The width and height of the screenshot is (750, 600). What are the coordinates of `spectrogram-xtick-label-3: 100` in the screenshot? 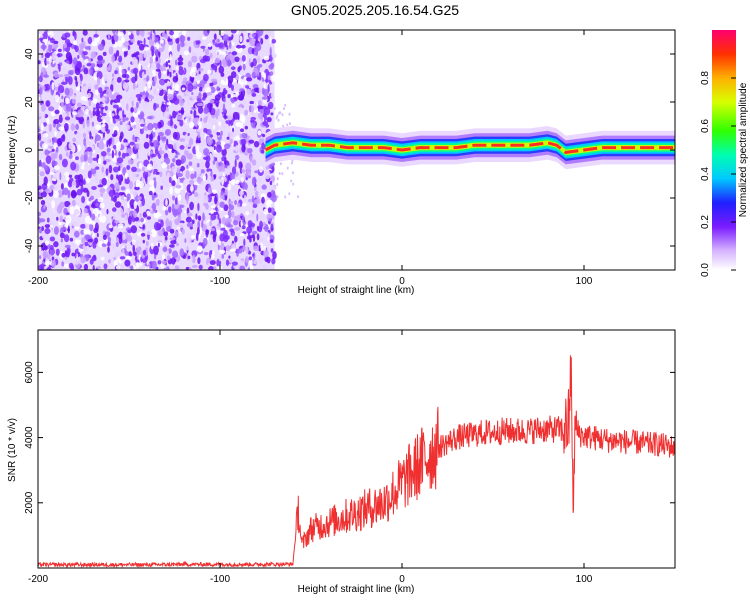 It's located at (584, 281).